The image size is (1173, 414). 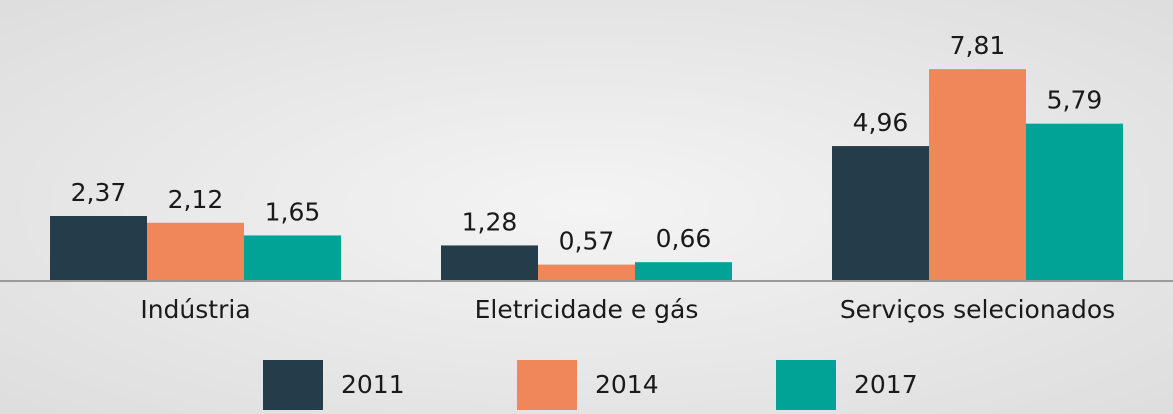 What do you see at coordinates (293, 211) in the screenshot?
I see `data-label: 1,65` at bounding box center [293, 211].